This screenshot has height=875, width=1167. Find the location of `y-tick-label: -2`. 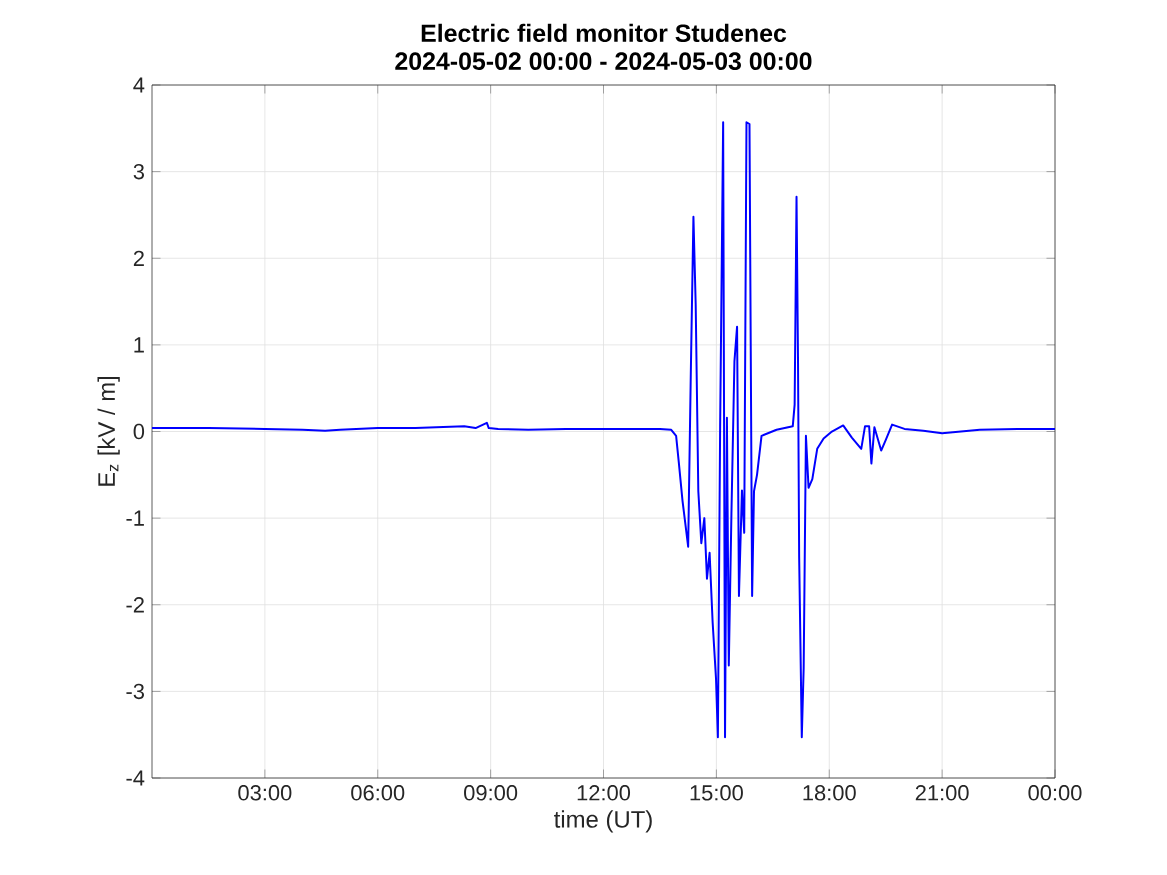

y-tick-label: -2 is located at coordinates (135, 605).